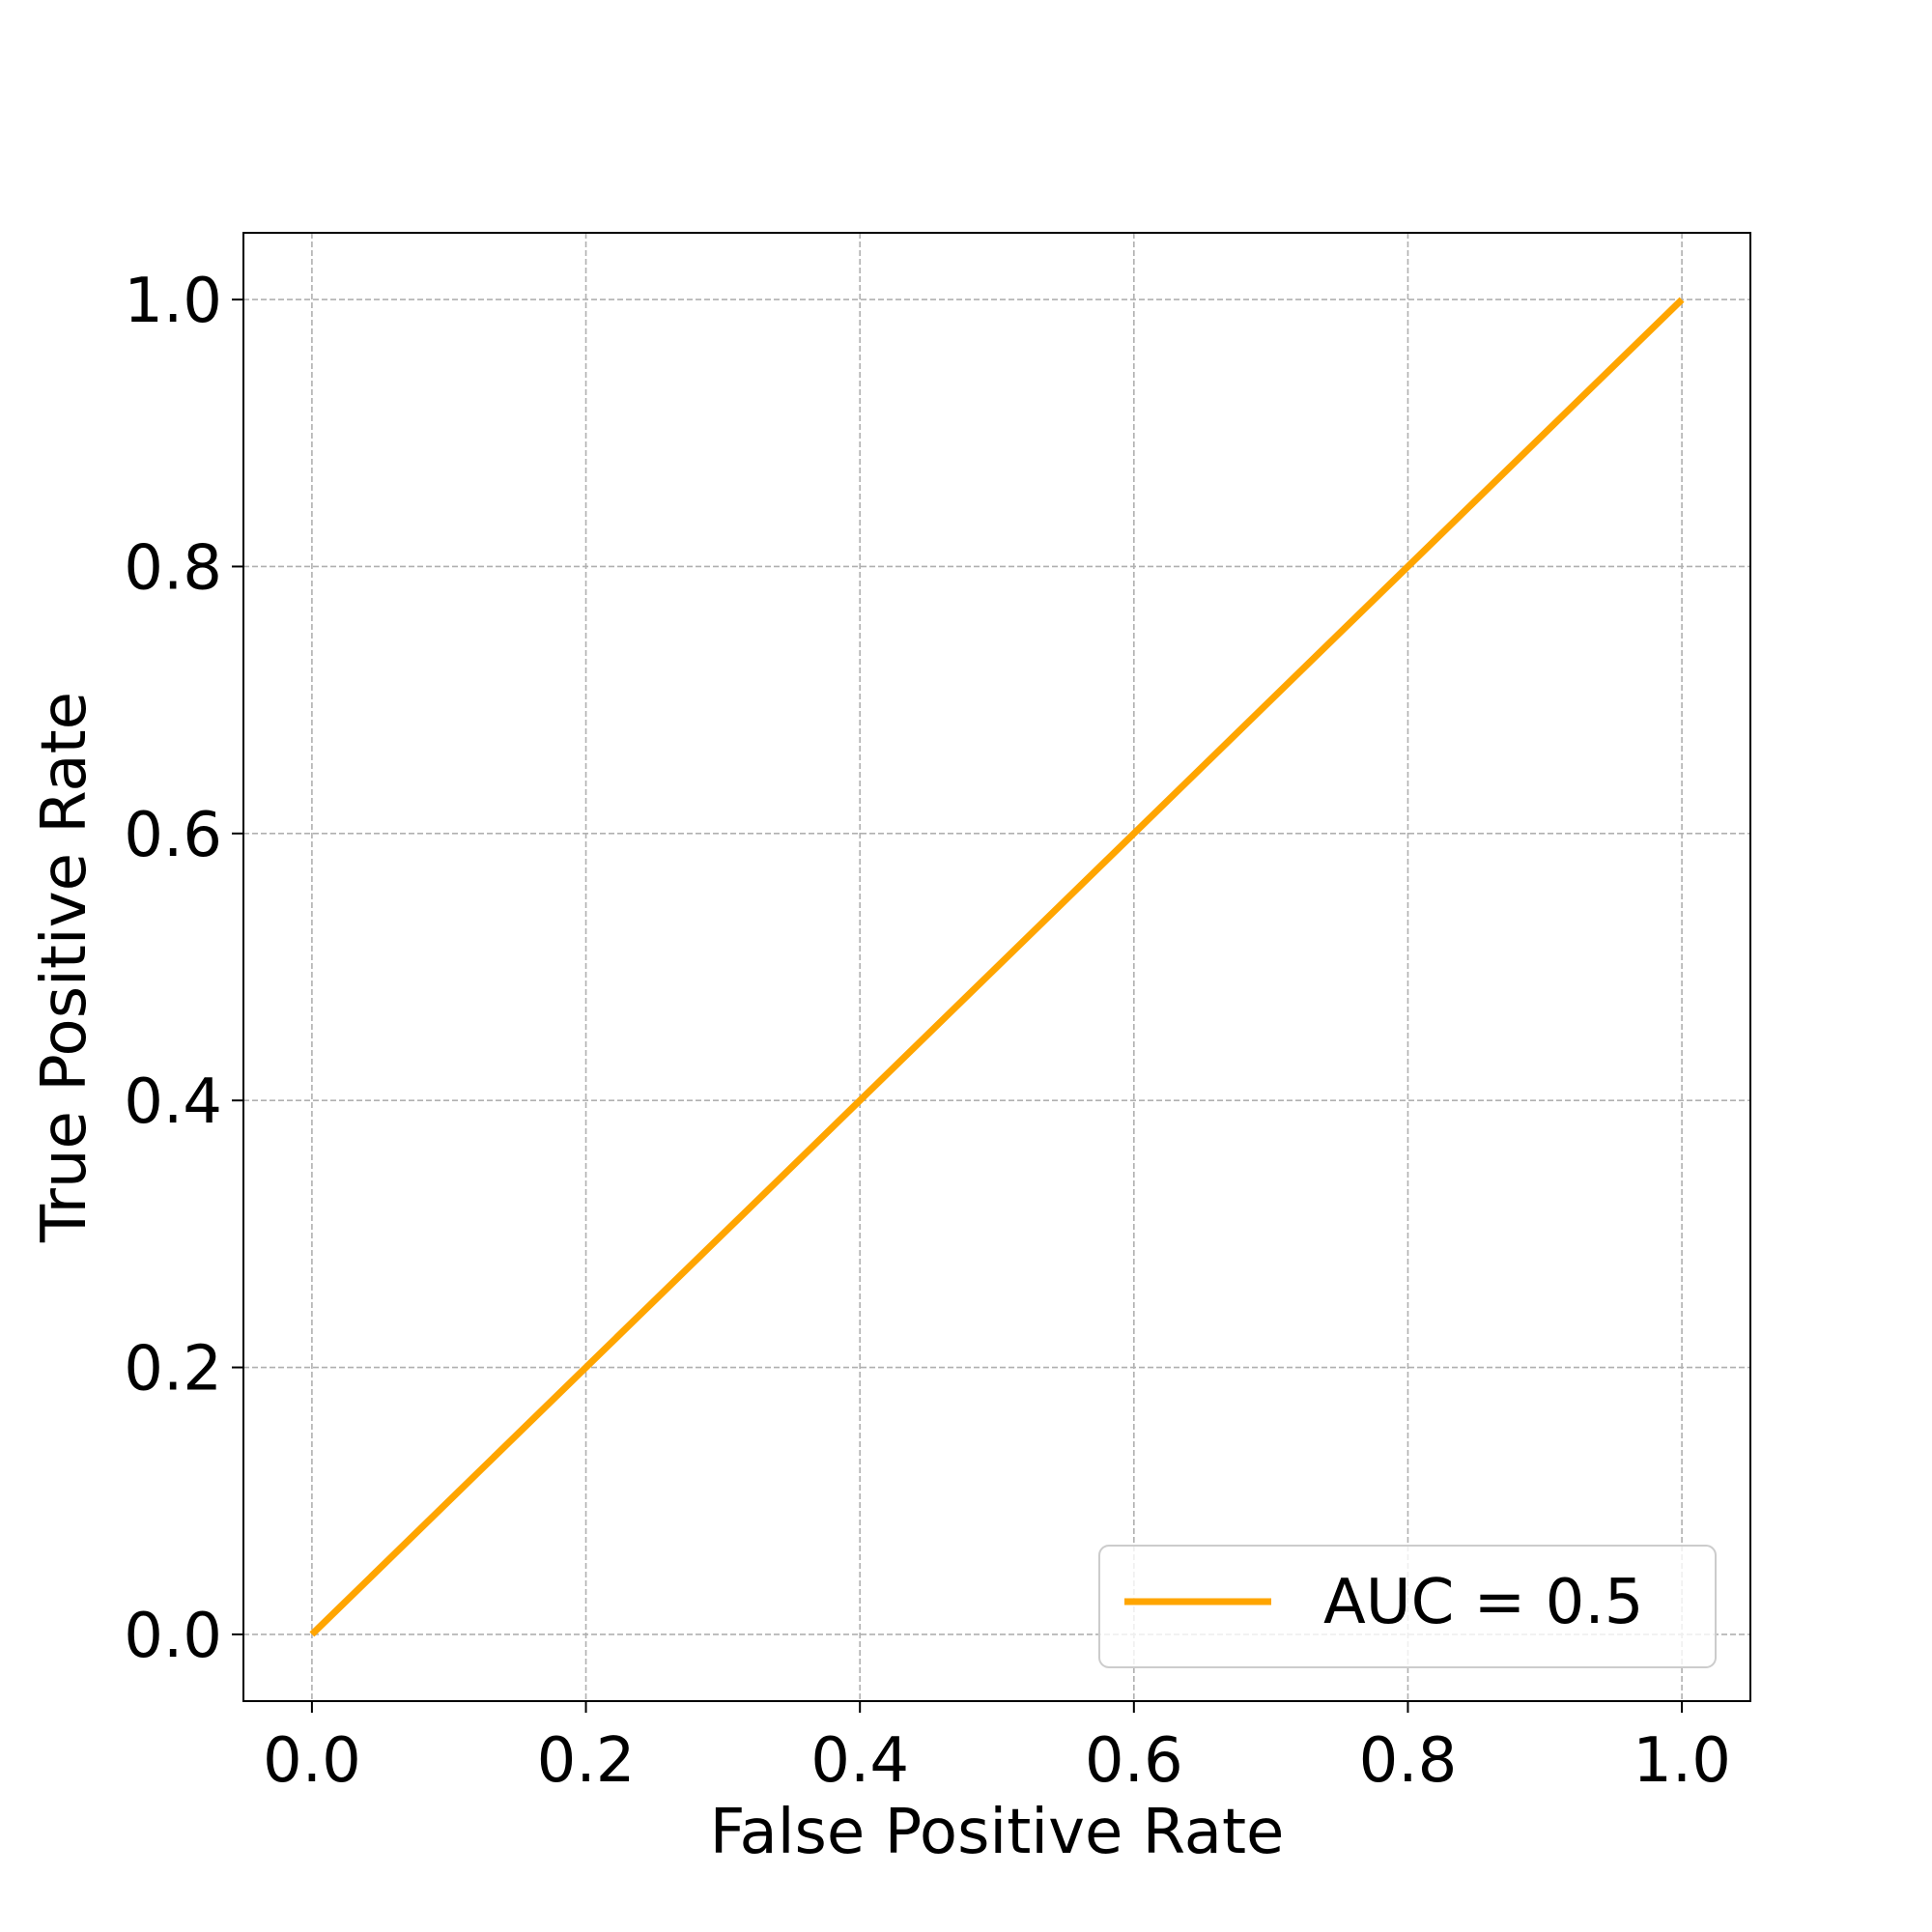 The height and width of the screenshot is (1932, 1932). I want to click on y-tick-label: 0.8, so click(173, 568).